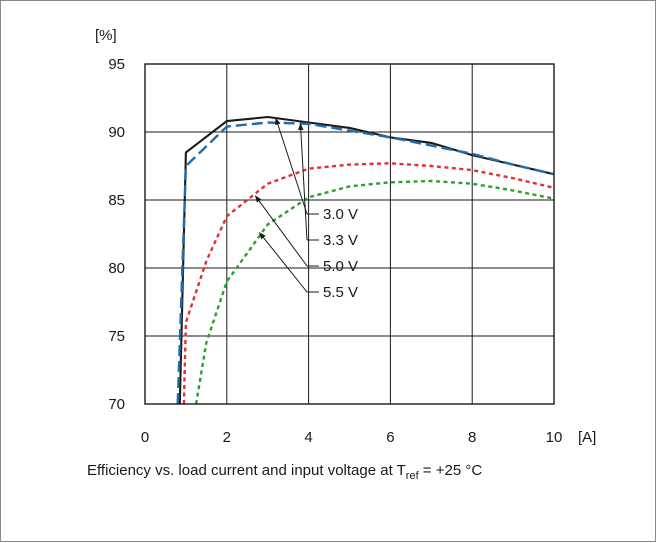  I want to click on y-tick-label-4: 90, so click(116, 132).